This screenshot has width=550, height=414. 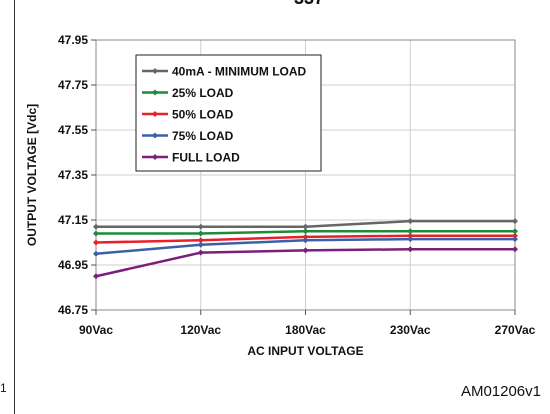 I want to click on y-tick-label: 47.15, so click(x=73, y=220).